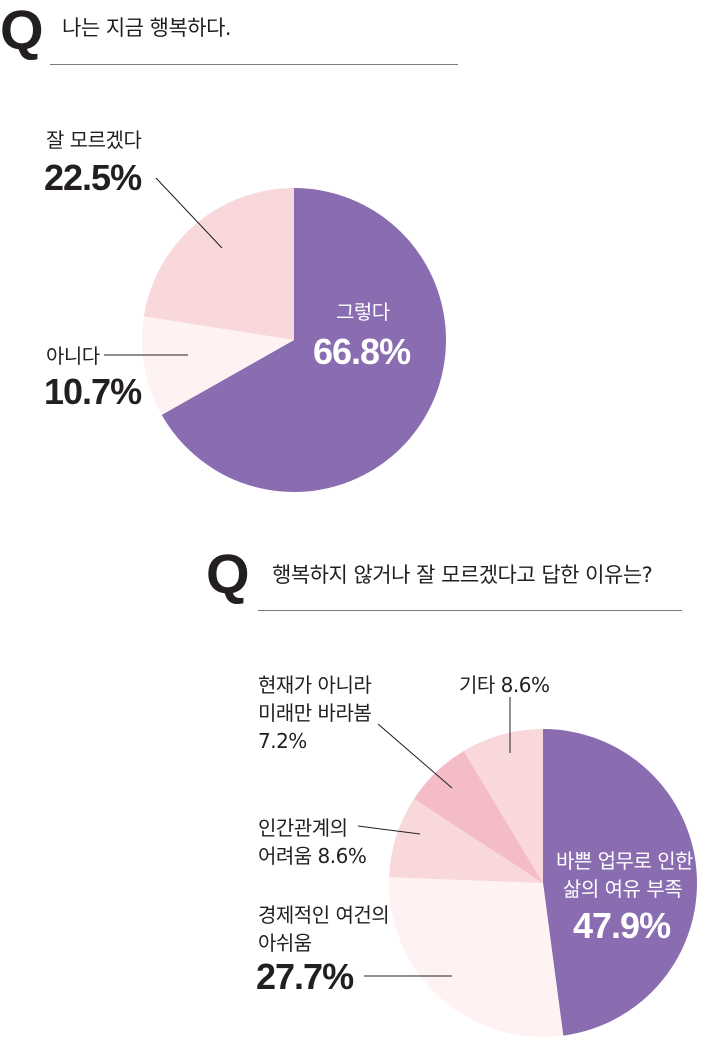 The image size is (720, 1051). What do you see at coordinates (415, 756) in the screenshot?
I see `pie2-leader-future` at bounding box center [415, 756].